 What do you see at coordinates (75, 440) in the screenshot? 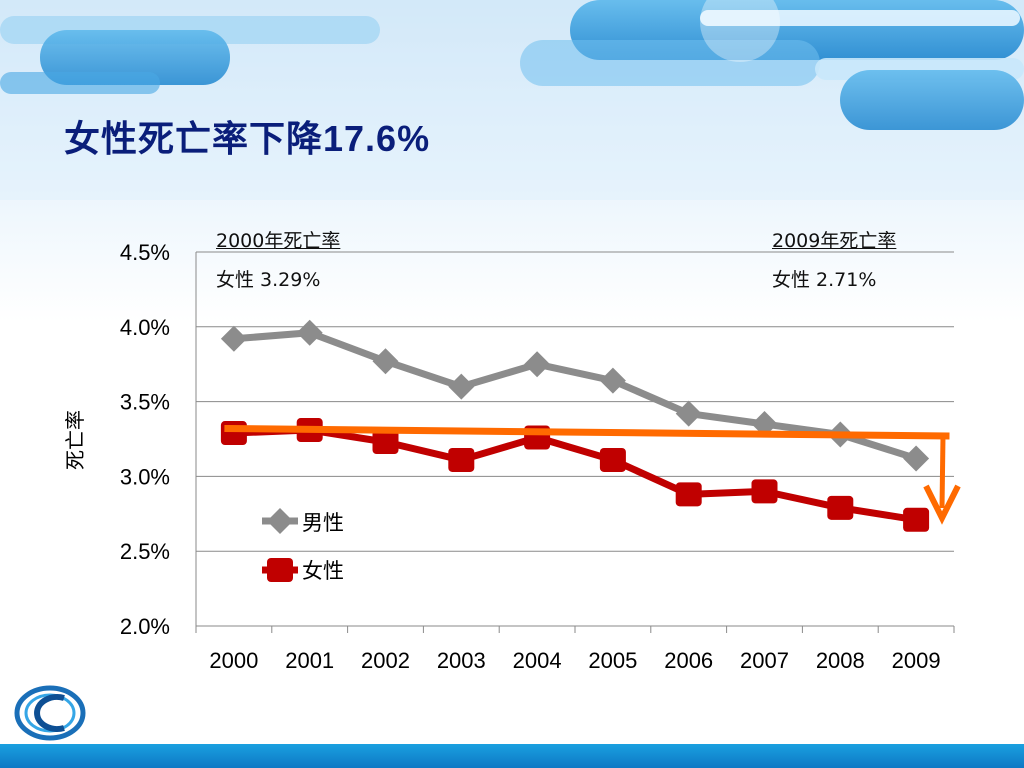
I see `y-axis-label: 死亡率` at bounding box center [75, 440].